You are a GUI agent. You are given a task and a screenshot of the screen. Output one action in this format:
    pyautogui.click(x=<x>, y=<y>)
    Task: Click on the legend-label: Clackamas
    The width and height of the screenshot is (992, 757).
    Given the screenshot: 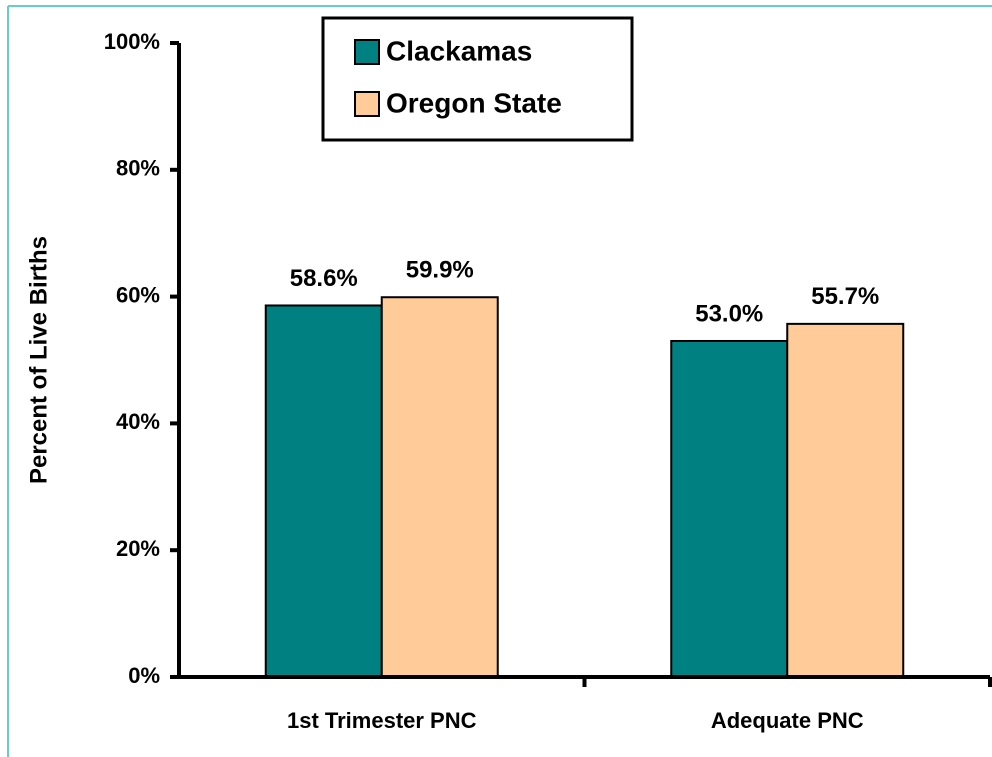 What is the action you would take?
    pyautogui.click(x=459, y=50)
    